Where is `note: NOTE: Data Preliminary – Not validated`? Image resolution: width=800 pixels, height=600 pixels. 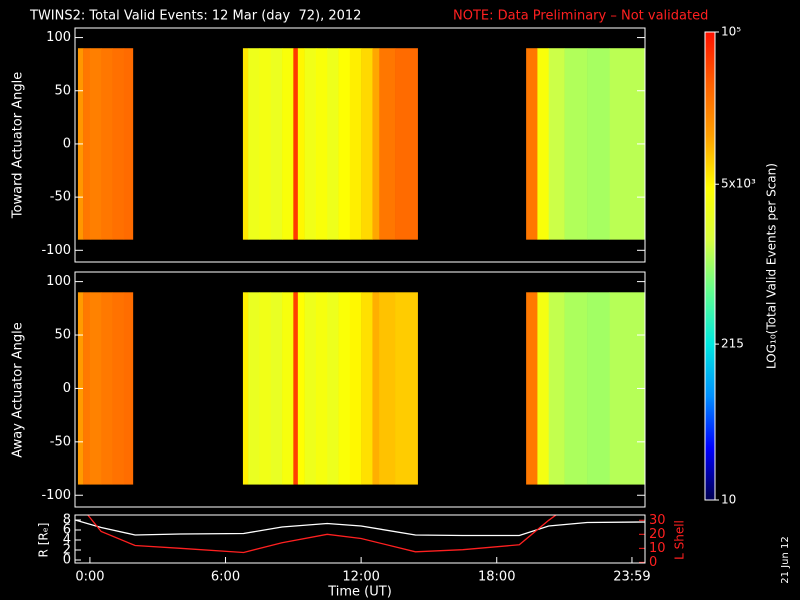 note: NOTE: Data Preliminary – Not validated is located at coordinates (580, 16).